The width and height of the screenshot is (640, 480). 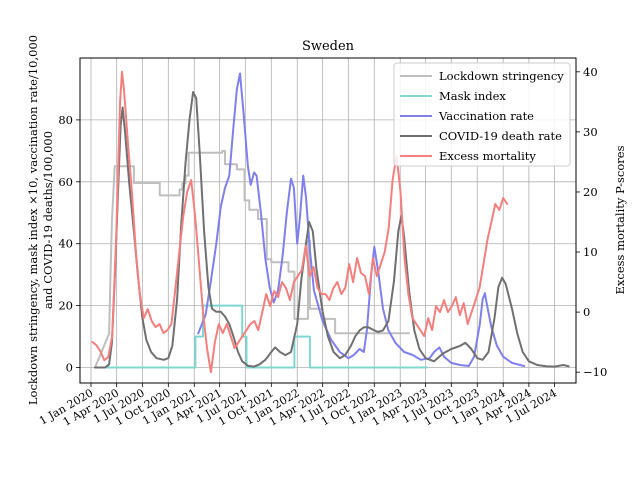 I want to click on right-y-axis-label: Excess mortality P-scores, so click(x=620, y=219).